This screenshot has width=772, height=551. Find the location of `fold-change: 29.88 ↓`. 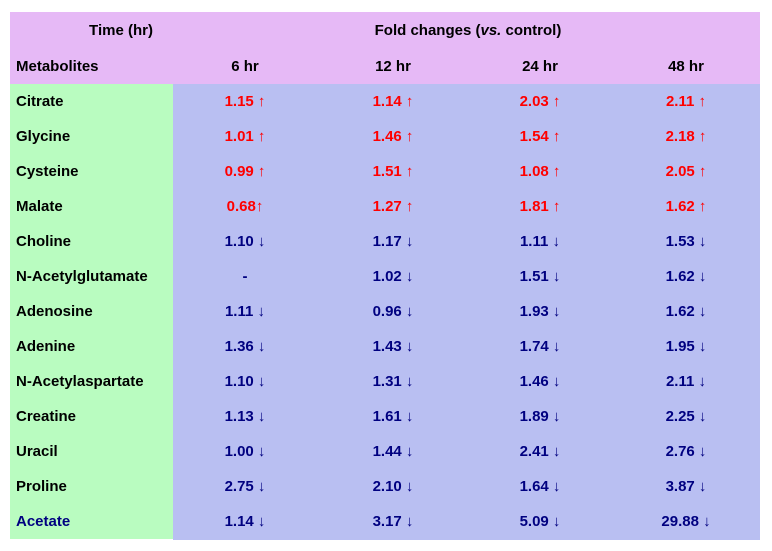

fold-change: 29.88 ↓ is located at coordinates (686, 521).